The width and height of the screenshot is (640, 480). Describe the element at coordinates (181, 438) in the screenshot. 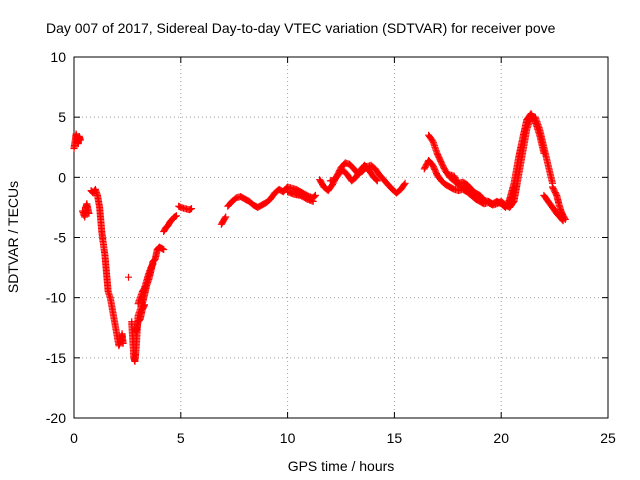

I see `x-tick-label: 5` at that location.